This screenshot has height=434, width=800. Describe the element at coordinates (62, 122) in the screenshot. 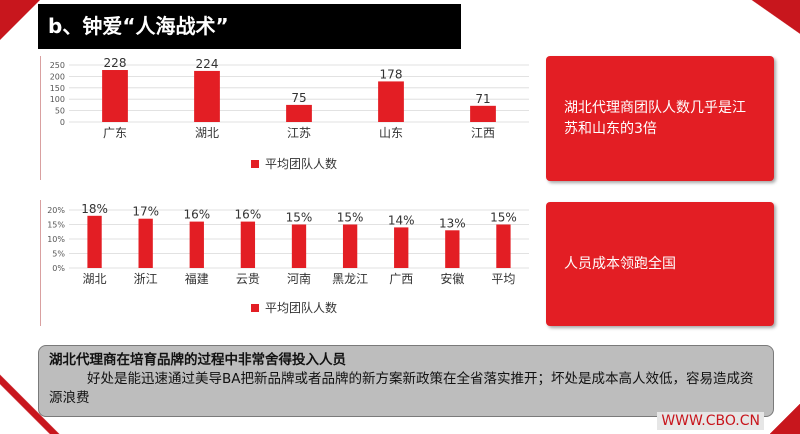

I see `y-tick-label: 0` at that location.